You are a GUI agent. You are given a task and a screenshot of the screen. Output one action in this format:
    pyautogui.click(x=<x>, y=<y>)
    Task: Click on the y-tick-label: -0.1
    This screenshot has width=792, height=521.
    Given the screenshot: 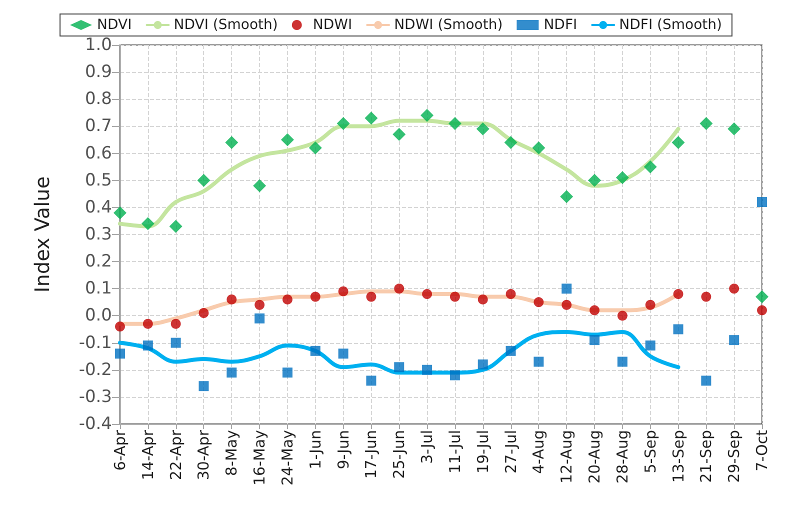 What is the action you would take?
    pyautogui.click(x=95, y=342)
    